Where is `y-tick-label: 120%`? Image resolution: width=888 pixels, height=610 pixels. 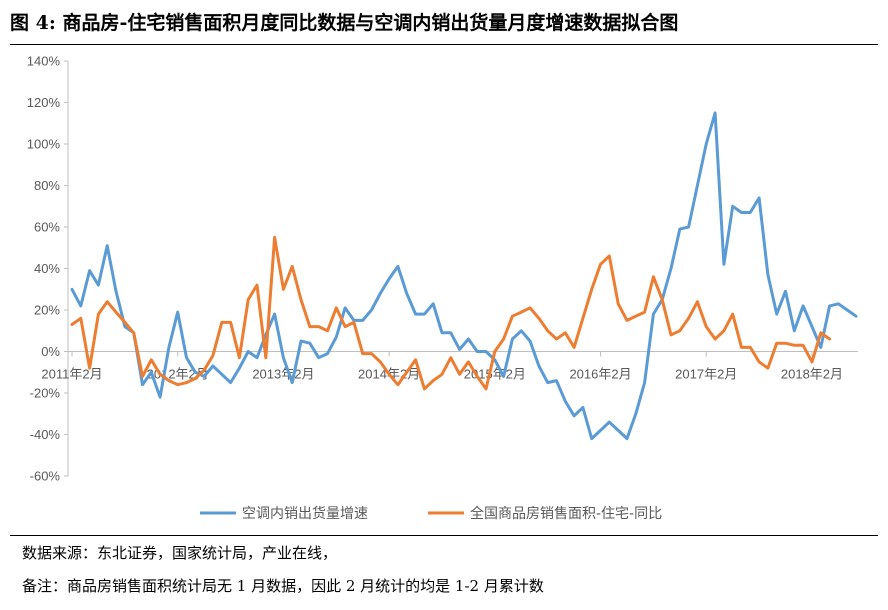
y-tick-label: 120% is located at coordinates (44, 102).